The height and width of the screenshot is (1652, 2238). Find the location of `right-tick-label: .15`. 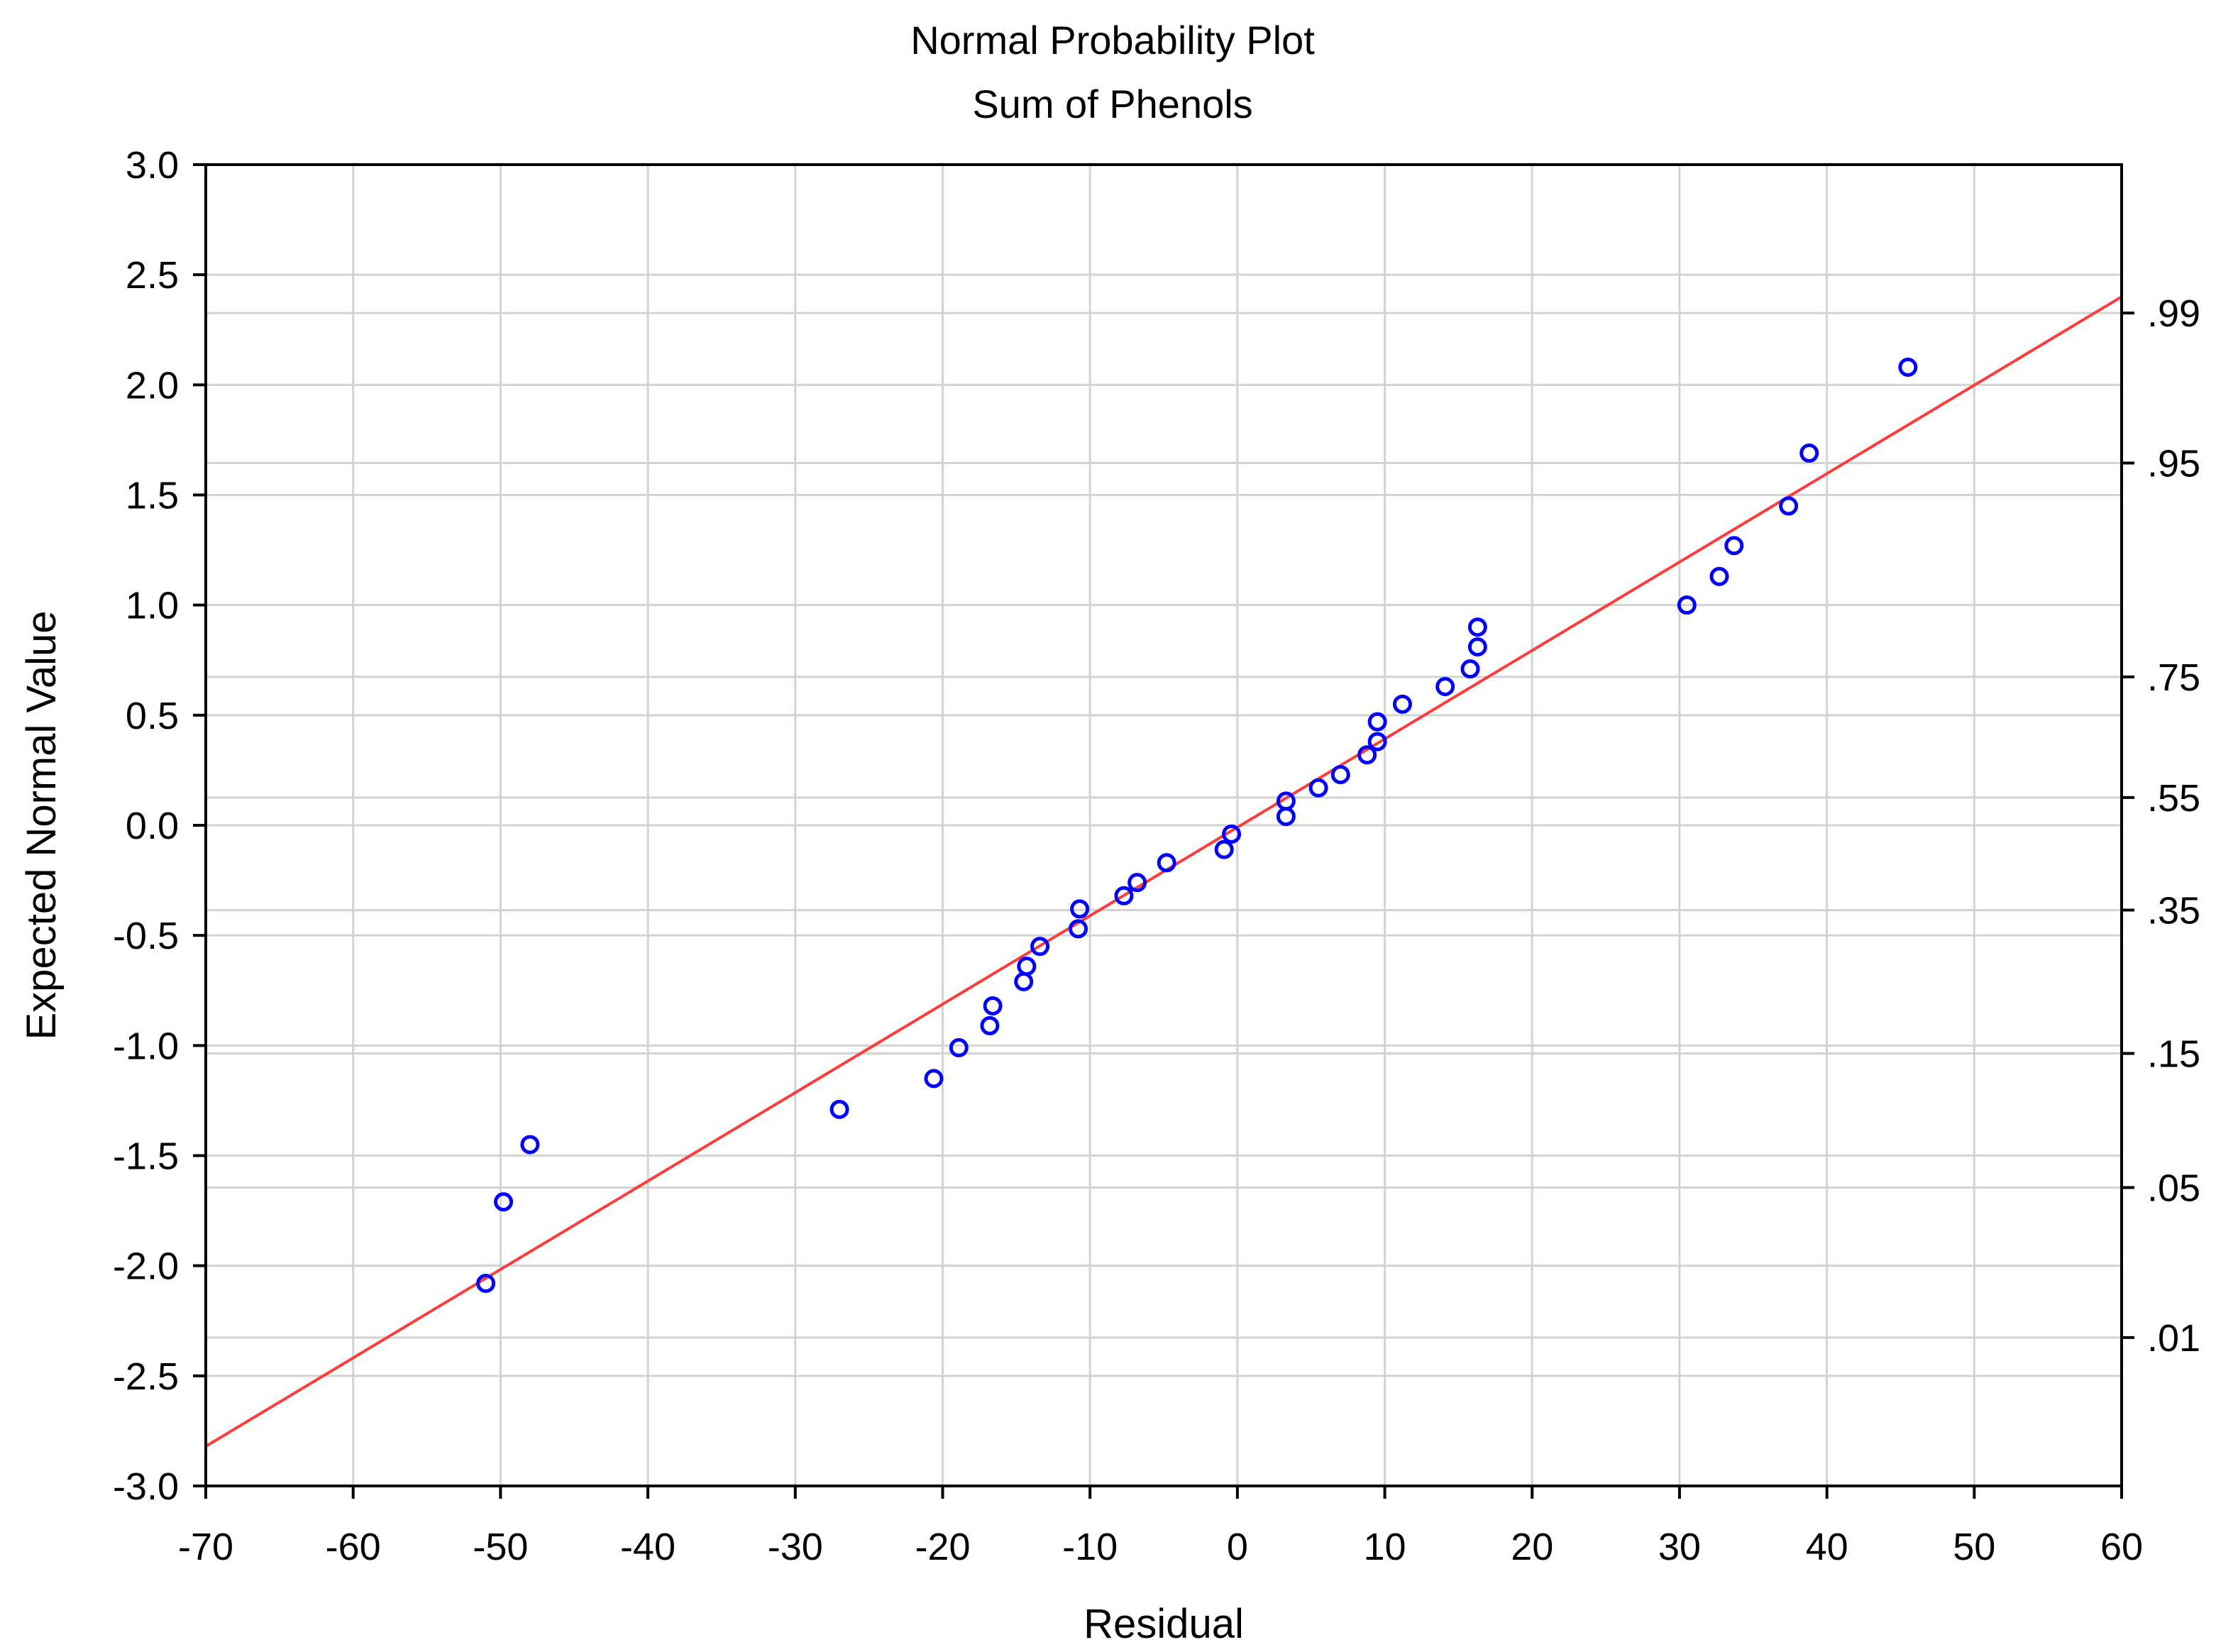

right-tick-label: .15 is located at coordinates (2173, 1055).